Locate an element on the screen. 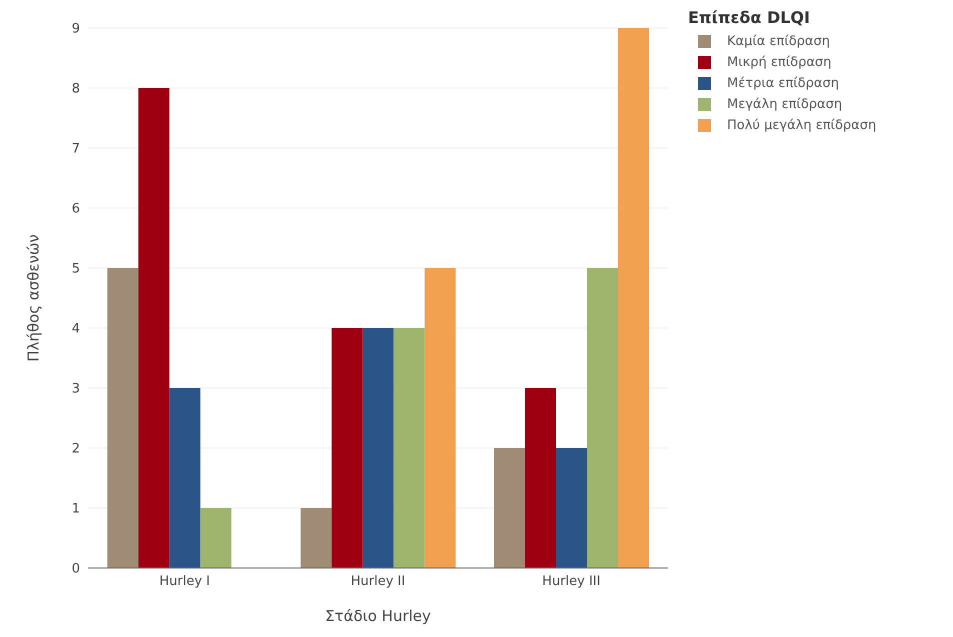 The image size is (953, 637). x-tick-label: Hurley I is located at coordinates (184, 582).